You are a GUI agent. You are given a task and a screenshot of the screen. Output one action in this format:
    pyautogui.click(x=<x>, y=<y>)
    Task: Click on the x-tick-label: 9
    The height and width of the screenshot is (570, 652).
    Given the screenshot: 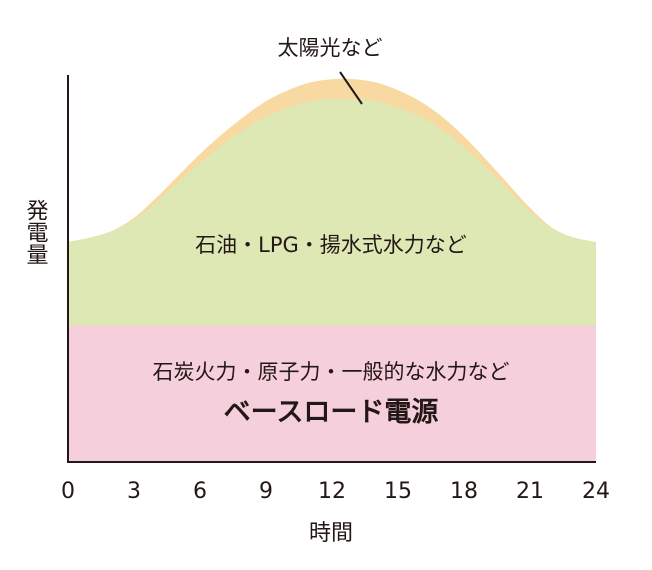 What is the action you would take?
    pyautogui.click(x=266, y=491)
    